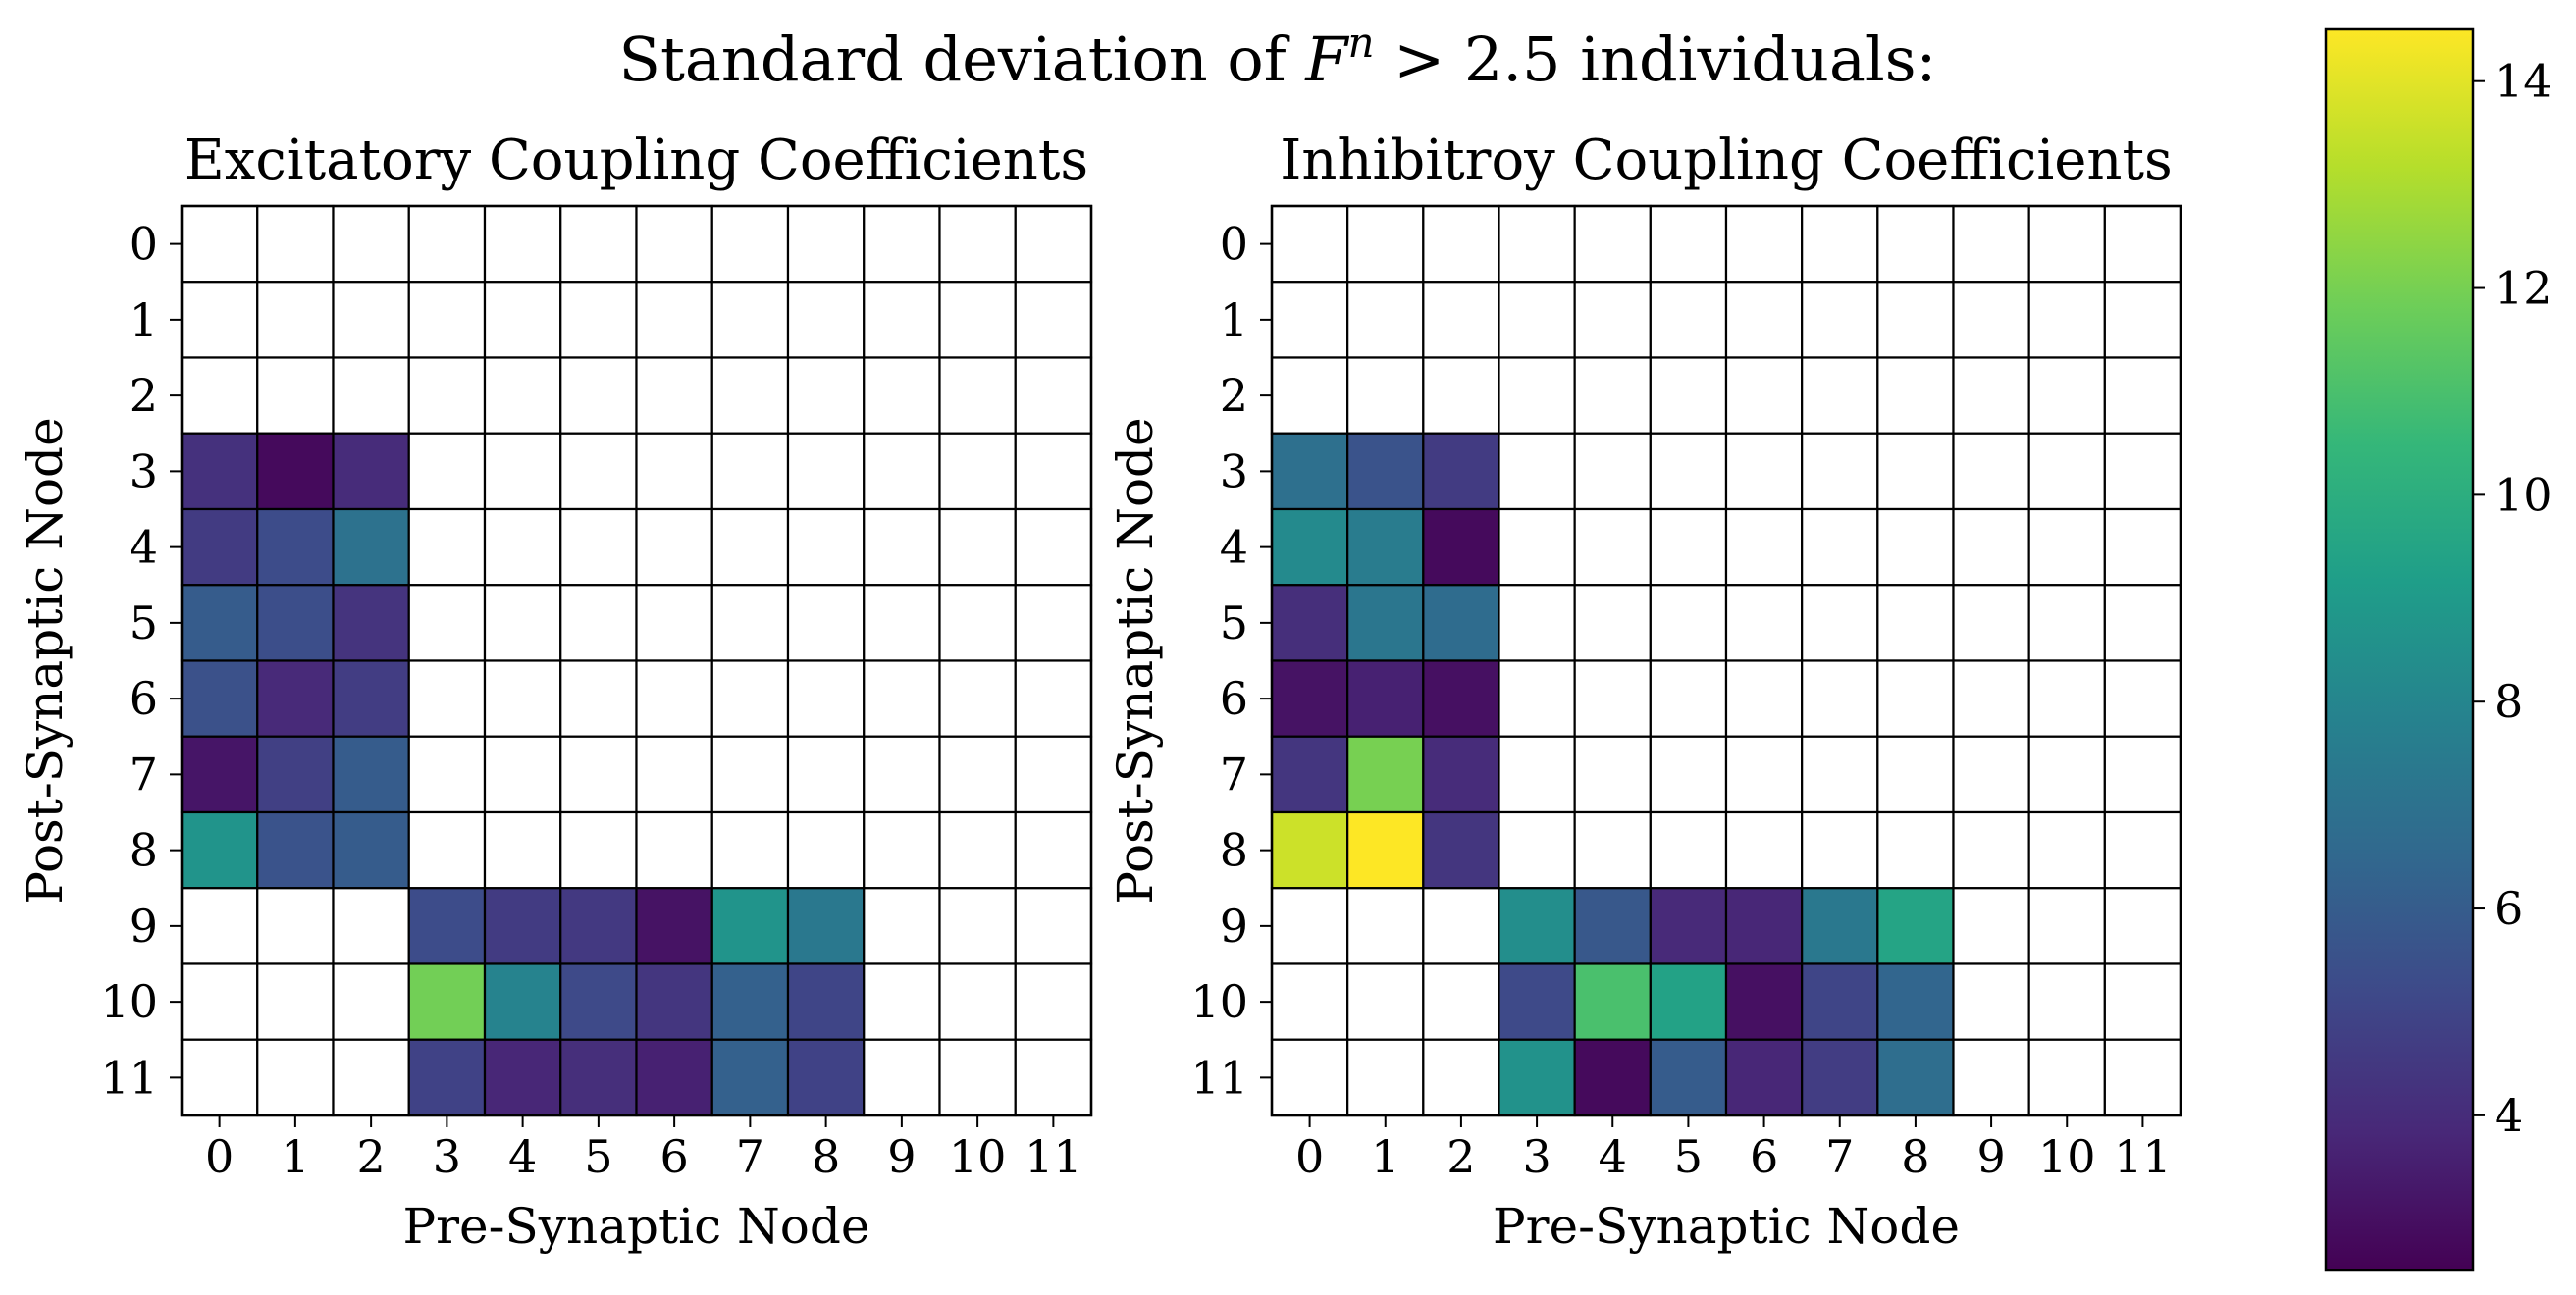 The width and height of the screenshot is (2576, 1295). Describe the element at coordinates (1234, 395) in the screenshot. I see `y-tick-label: 2` at that location.